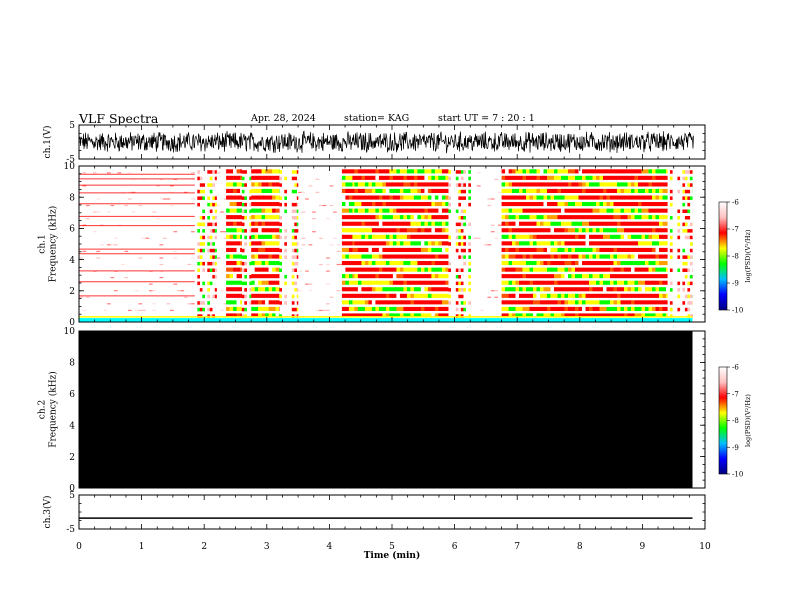 This screenshot has height=612, width=792. I want to click on y-tick-label: 6, so click(72, 230).